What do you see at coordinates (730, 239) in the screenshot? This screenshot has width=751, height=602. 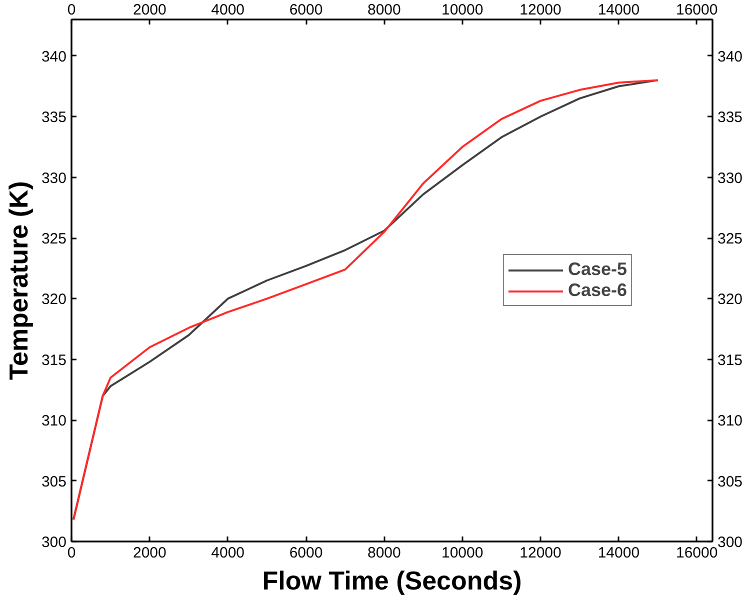 I see `y2-tick-label: 325` at bounding box center [730, 239].